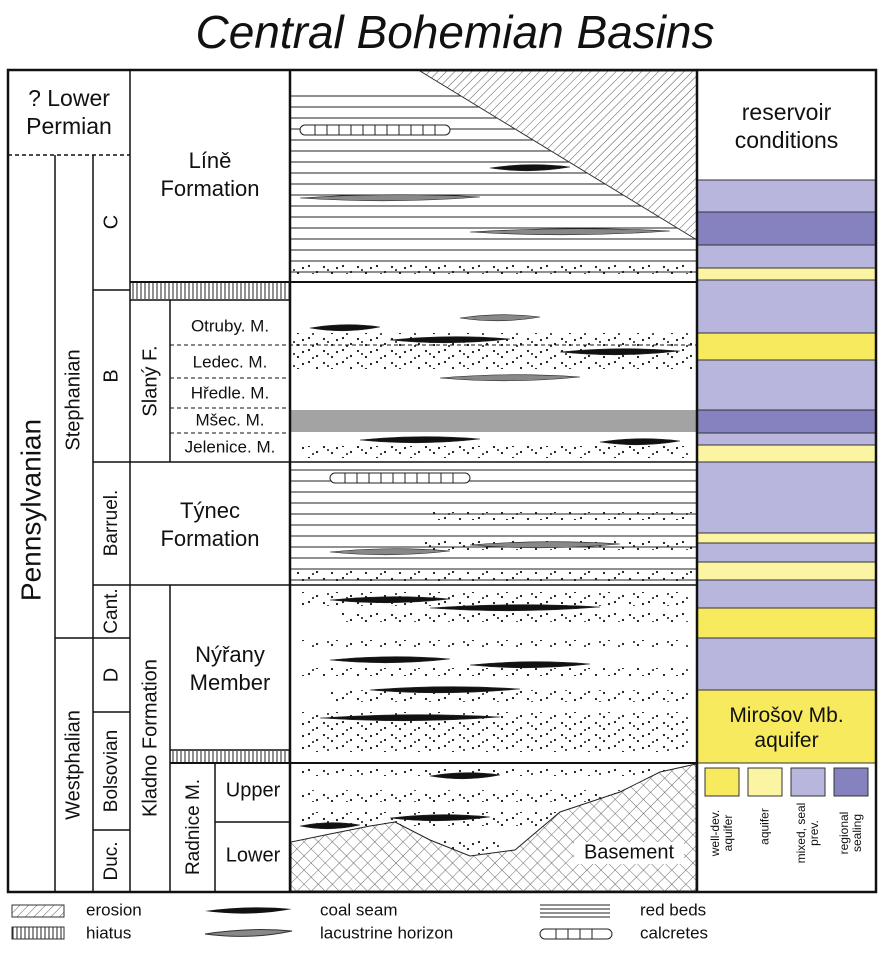  I want to click on title: Central Bohemian Basins, so click(454, 32).